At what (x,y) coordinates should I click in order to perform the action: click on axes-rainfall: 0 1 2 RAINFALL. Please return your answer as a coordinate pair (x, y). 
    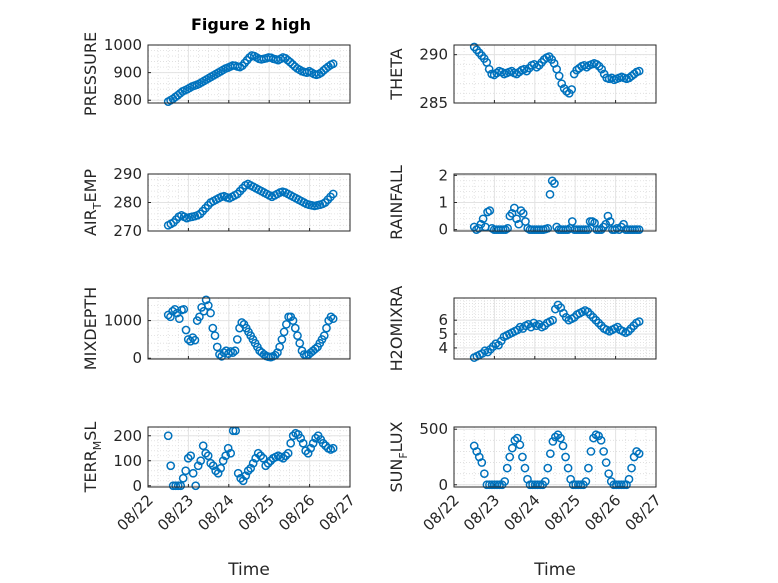
    Looking at the image, I should click on (522, 202).